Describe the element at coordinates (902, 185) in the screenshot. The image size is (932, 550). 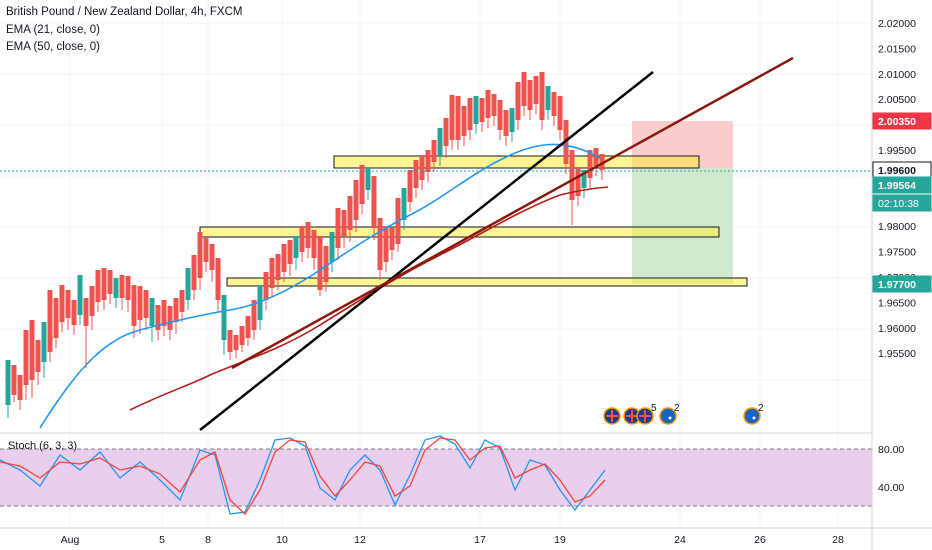
I see `price-badge-bid` at that location.